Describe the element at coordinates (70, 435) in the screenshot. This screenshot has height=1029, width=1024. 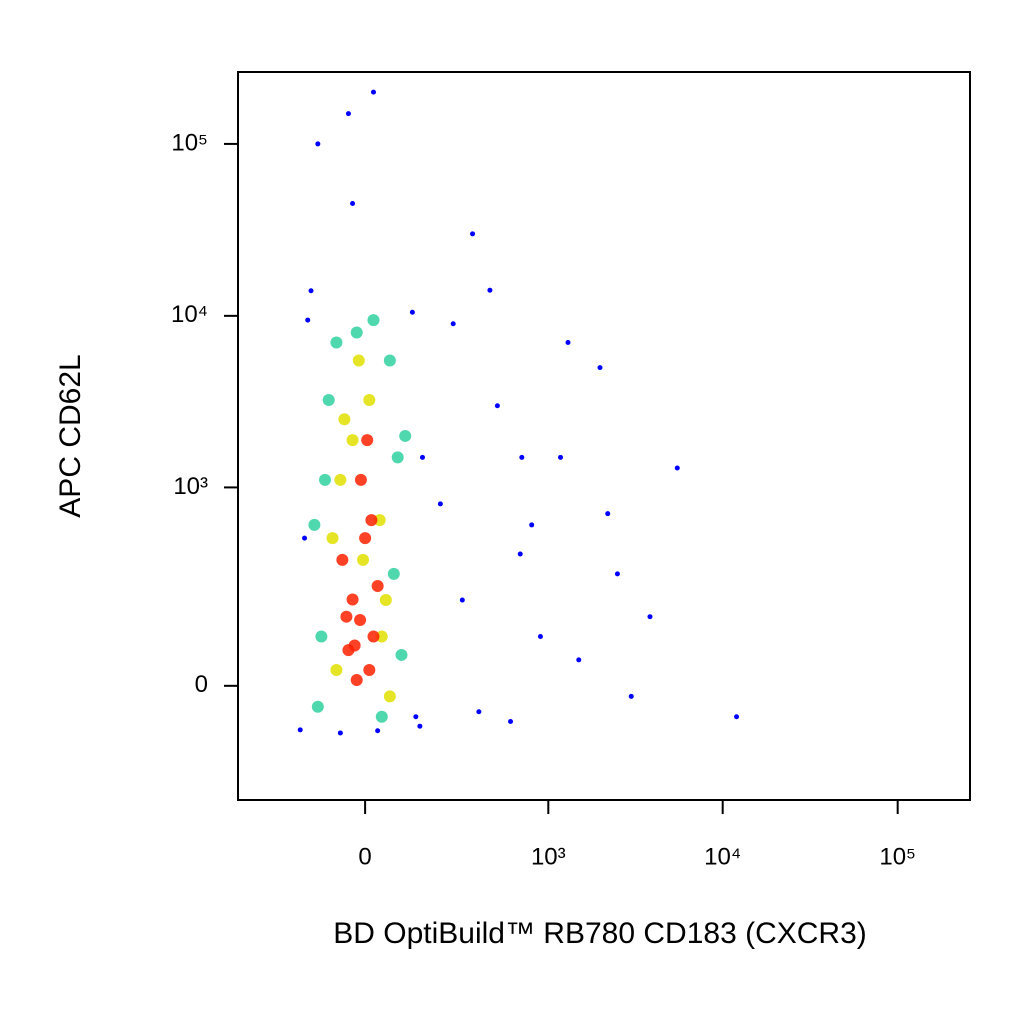
I see `y-axis-title: APC CD62L` at that location.